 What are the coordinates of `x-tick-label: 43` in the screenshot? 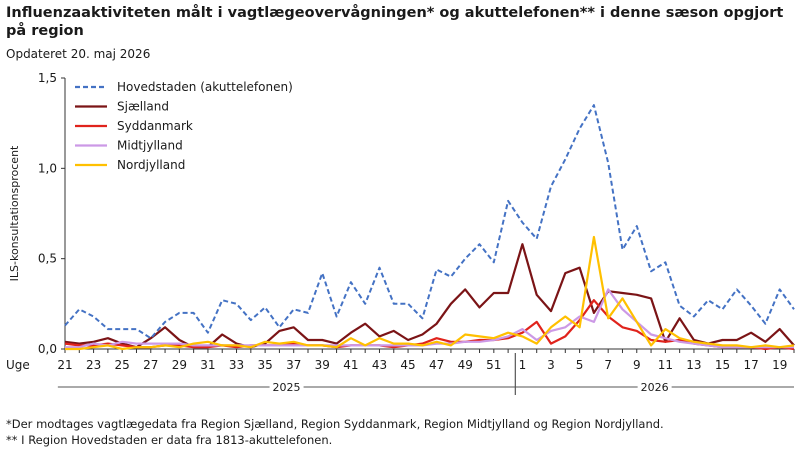 It's located at (379, 365).